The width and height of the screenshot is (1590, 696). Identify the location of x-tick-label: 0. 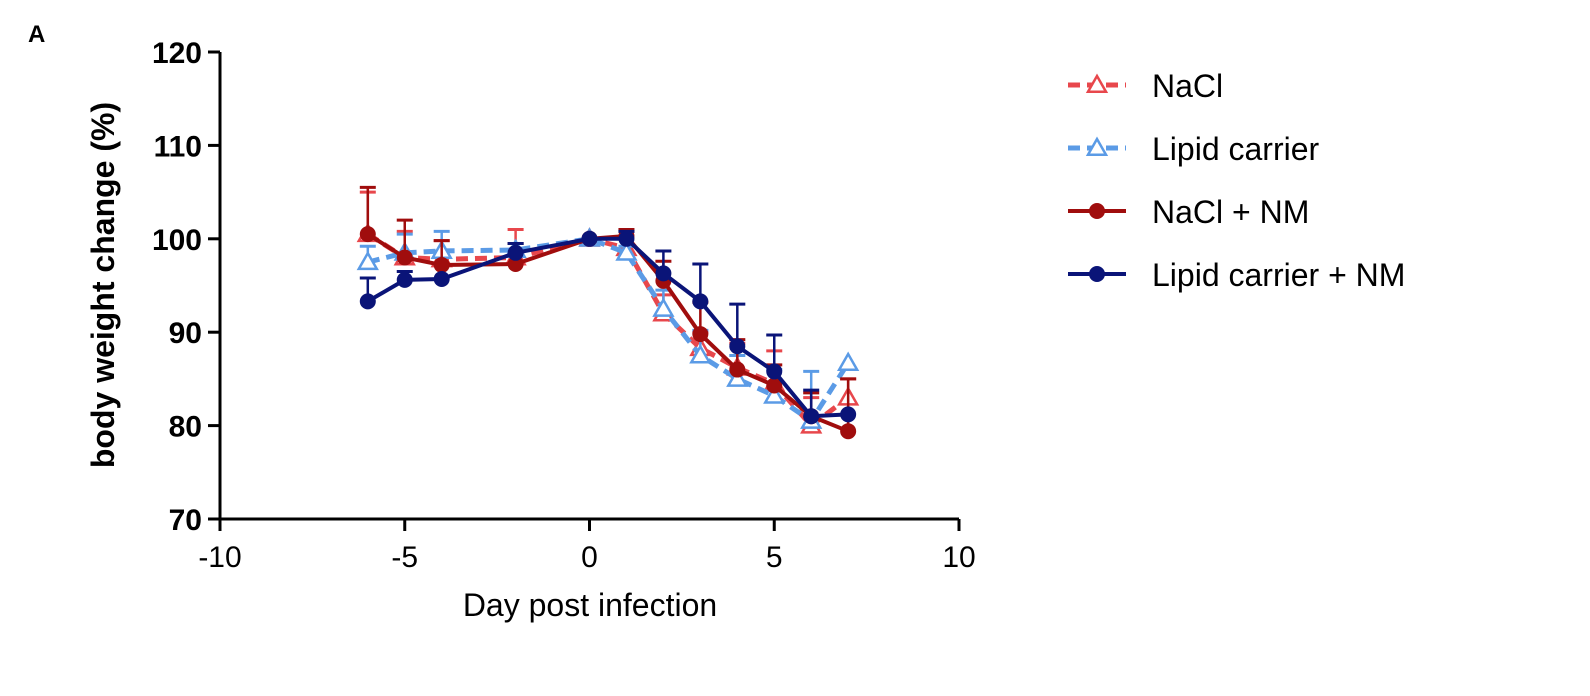
(589, 557).